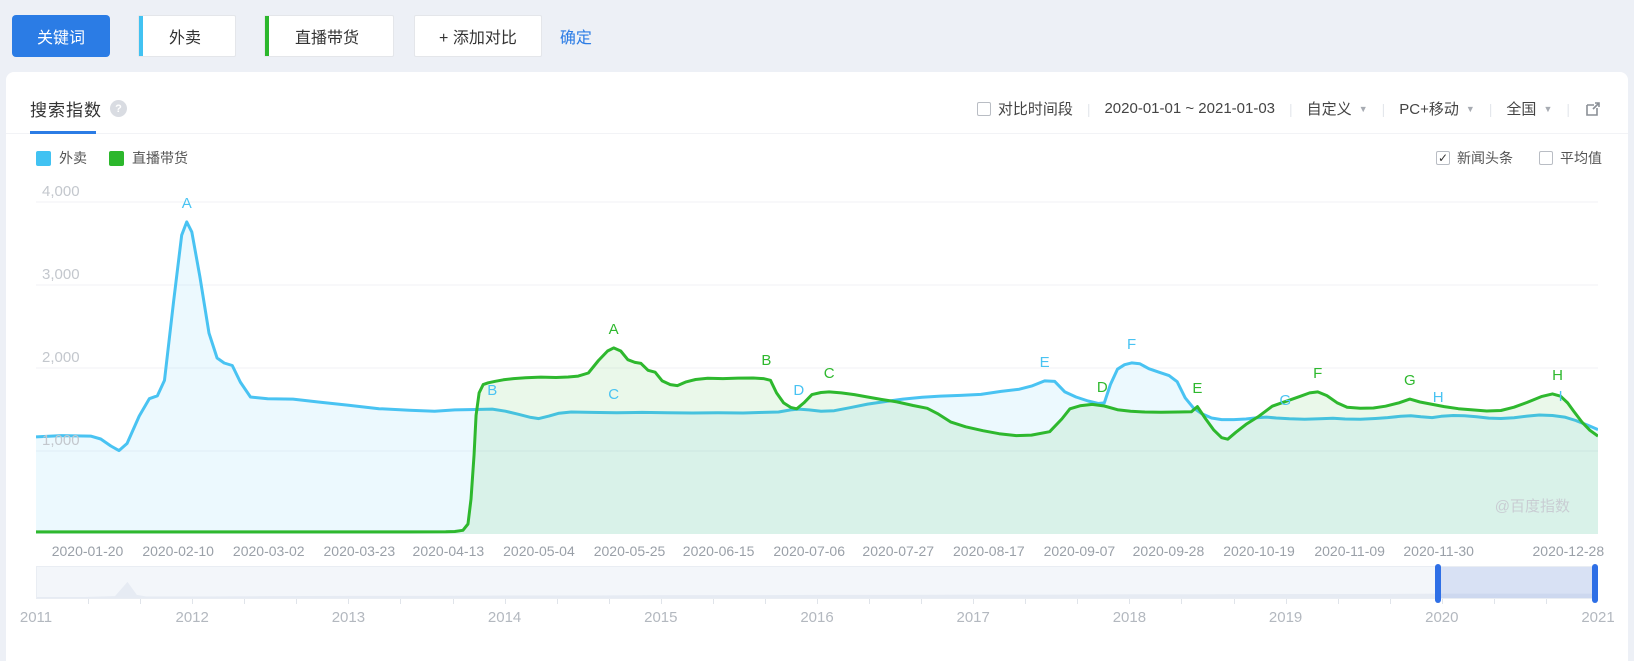 The image size is (1634, 661). I want to click on option-checkbox-新闻头条: ✓ 新闻头条, so click(1474, 158).